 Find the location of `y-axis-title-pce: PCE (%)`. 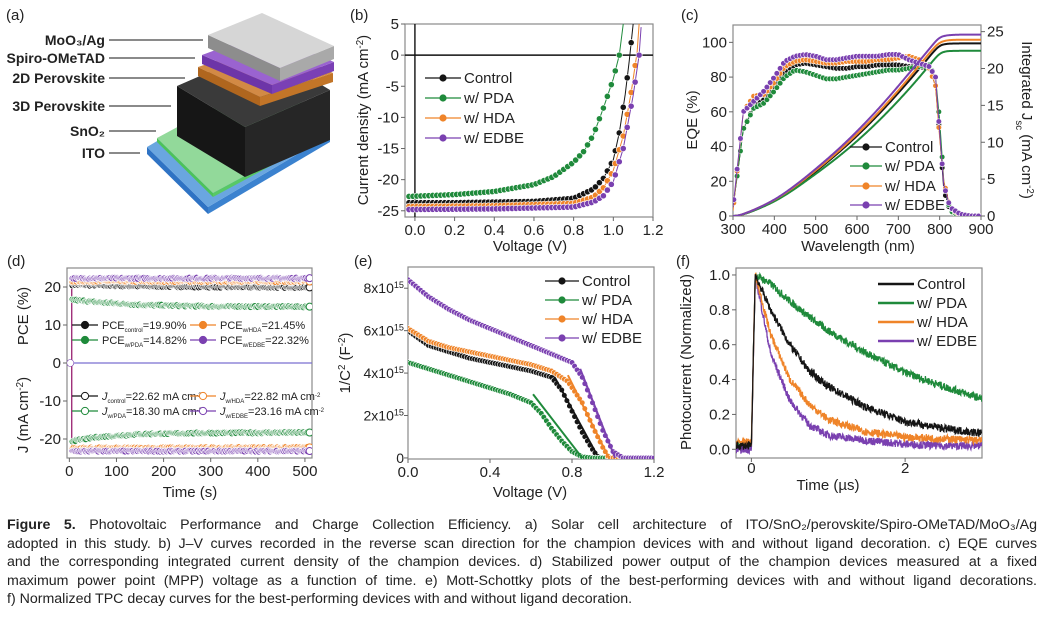

y-axis-title-pce: PCE (%) is located at coordinates (23, 316).